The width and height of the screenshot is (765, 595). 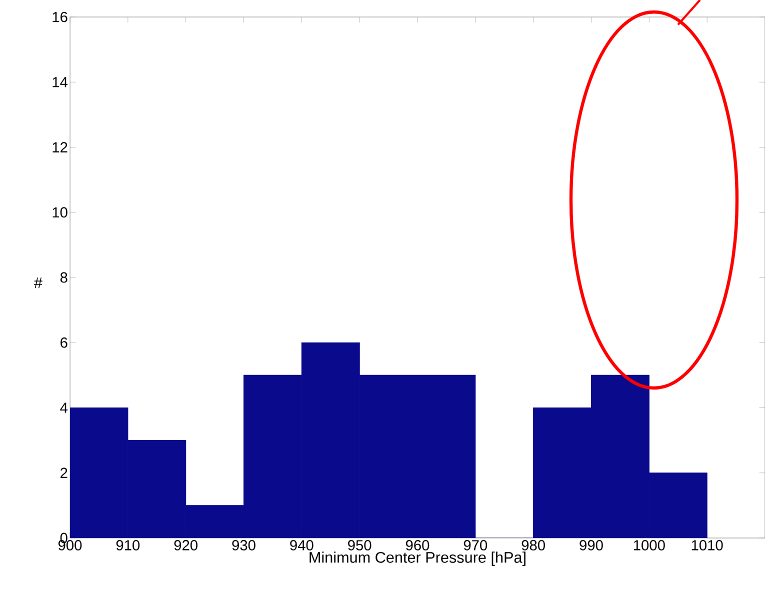 I want to click on y-tick-label: 10, so click(x=60, y=212).